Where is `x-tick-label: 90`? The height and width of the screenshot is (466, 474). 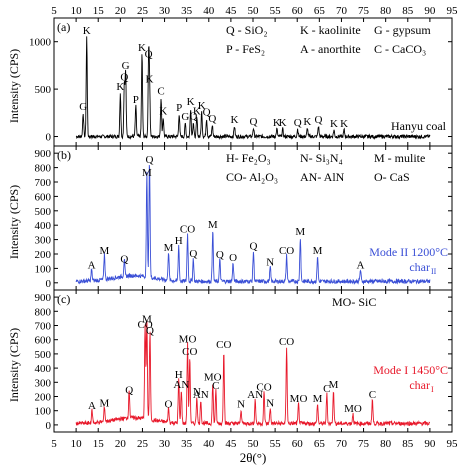
x-tick-label: 90 is located at coordinates (430, 444).